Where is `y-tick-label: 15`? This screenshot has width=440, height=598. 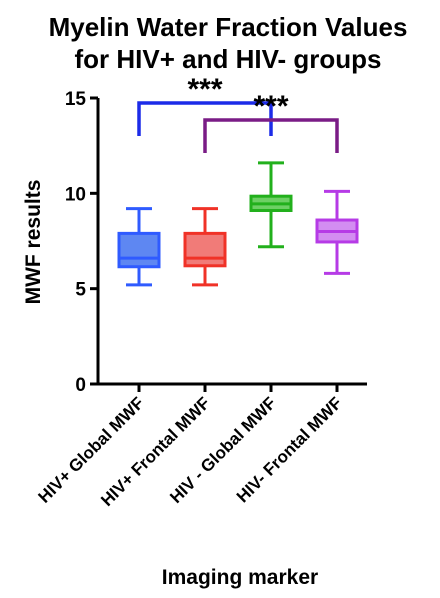 y-tick-label: 15 is located at coordinates (76, 99).